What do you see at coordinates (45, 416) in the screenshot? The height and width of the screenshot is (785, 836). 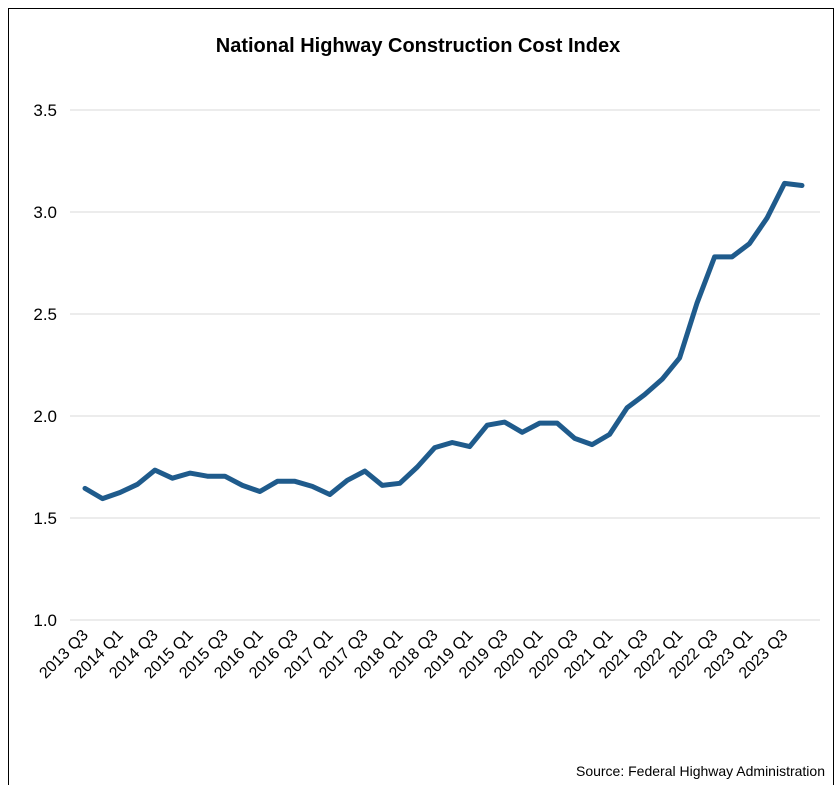 I see `y-tick-label: 2.0` at bounding box center [45, 416].